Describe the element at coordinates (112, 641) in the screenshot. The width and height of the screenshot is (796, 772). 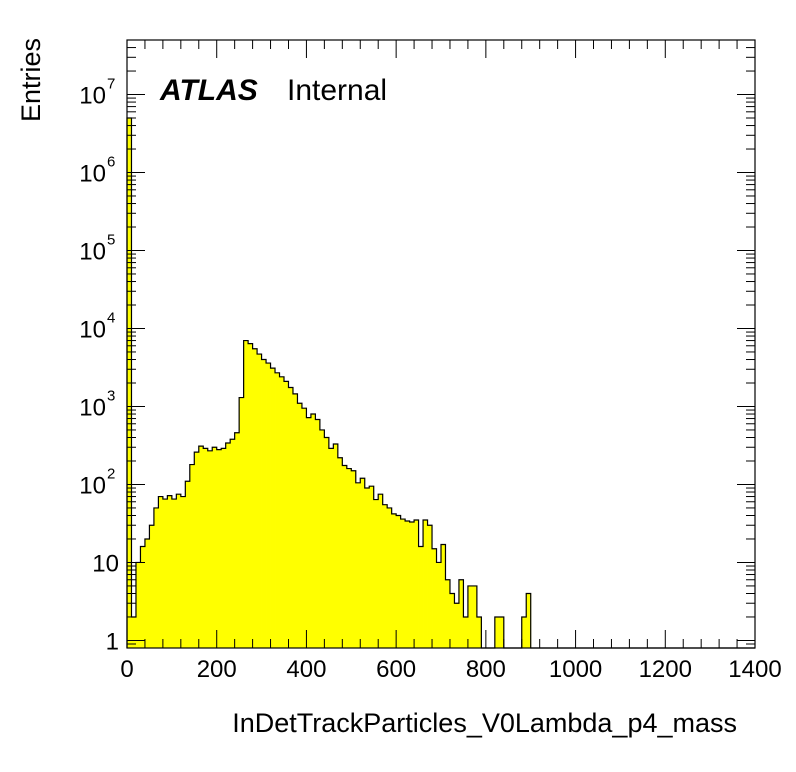
I see `y-tick-label: 1` at that location.